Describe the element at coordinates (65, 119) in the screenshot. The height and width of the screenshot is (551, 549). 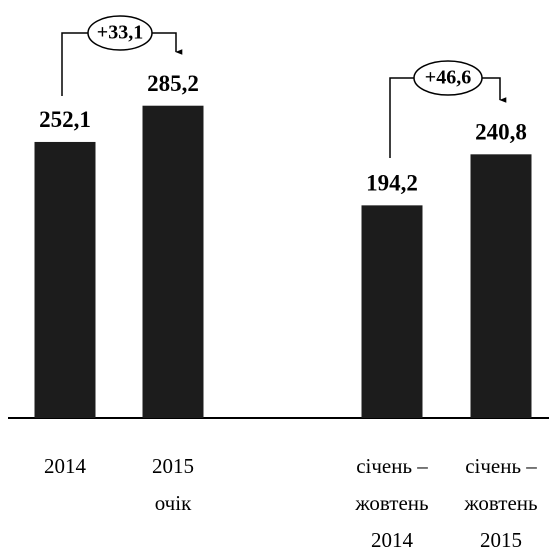
I see `data-label: 252,1` at that location.